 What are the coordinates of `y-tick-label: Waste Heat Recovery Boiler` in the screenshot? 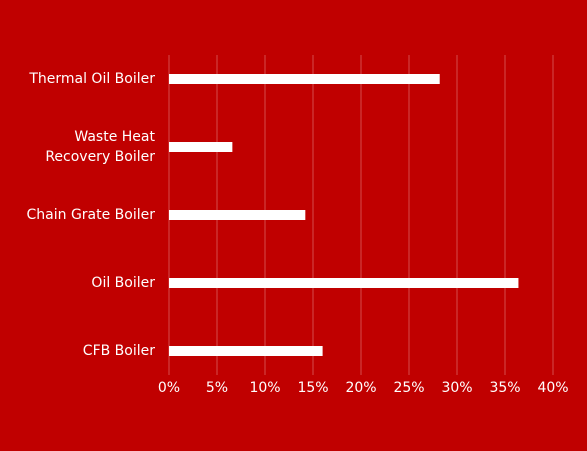 It's located at (100, 147).